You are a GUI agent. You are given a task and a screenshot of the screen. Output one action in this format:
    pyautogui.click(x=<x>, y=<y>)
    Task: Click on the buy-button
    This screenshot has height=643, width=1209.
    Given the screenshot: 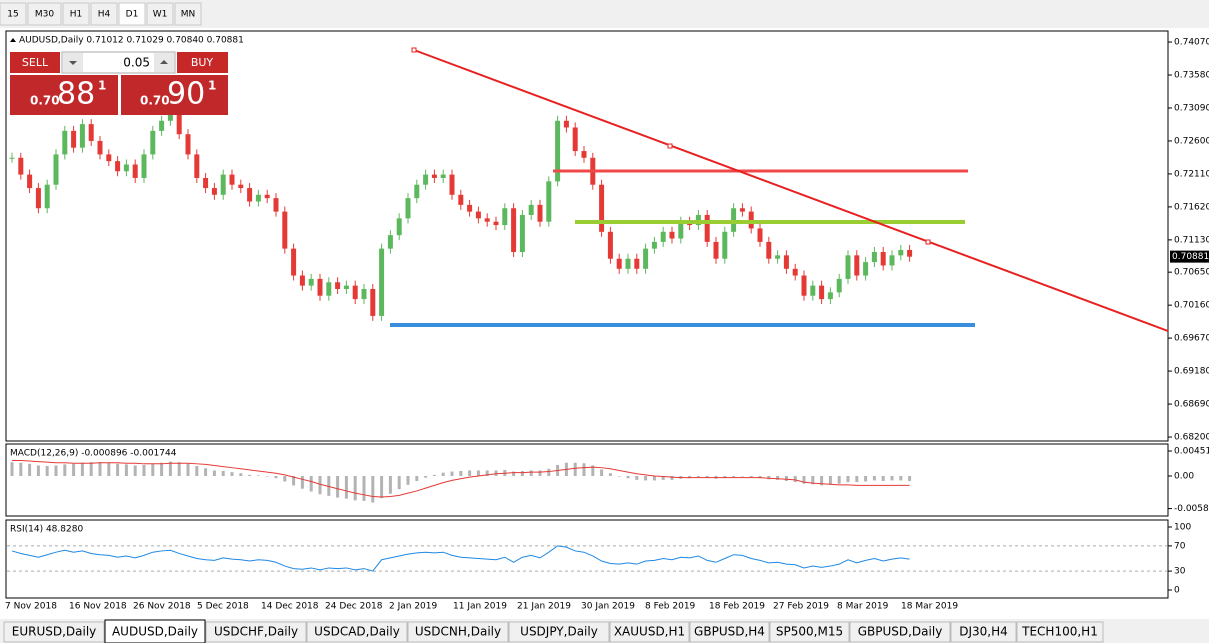 What is the action you would take?
    pyautogui.click(x=202, y=62)
    